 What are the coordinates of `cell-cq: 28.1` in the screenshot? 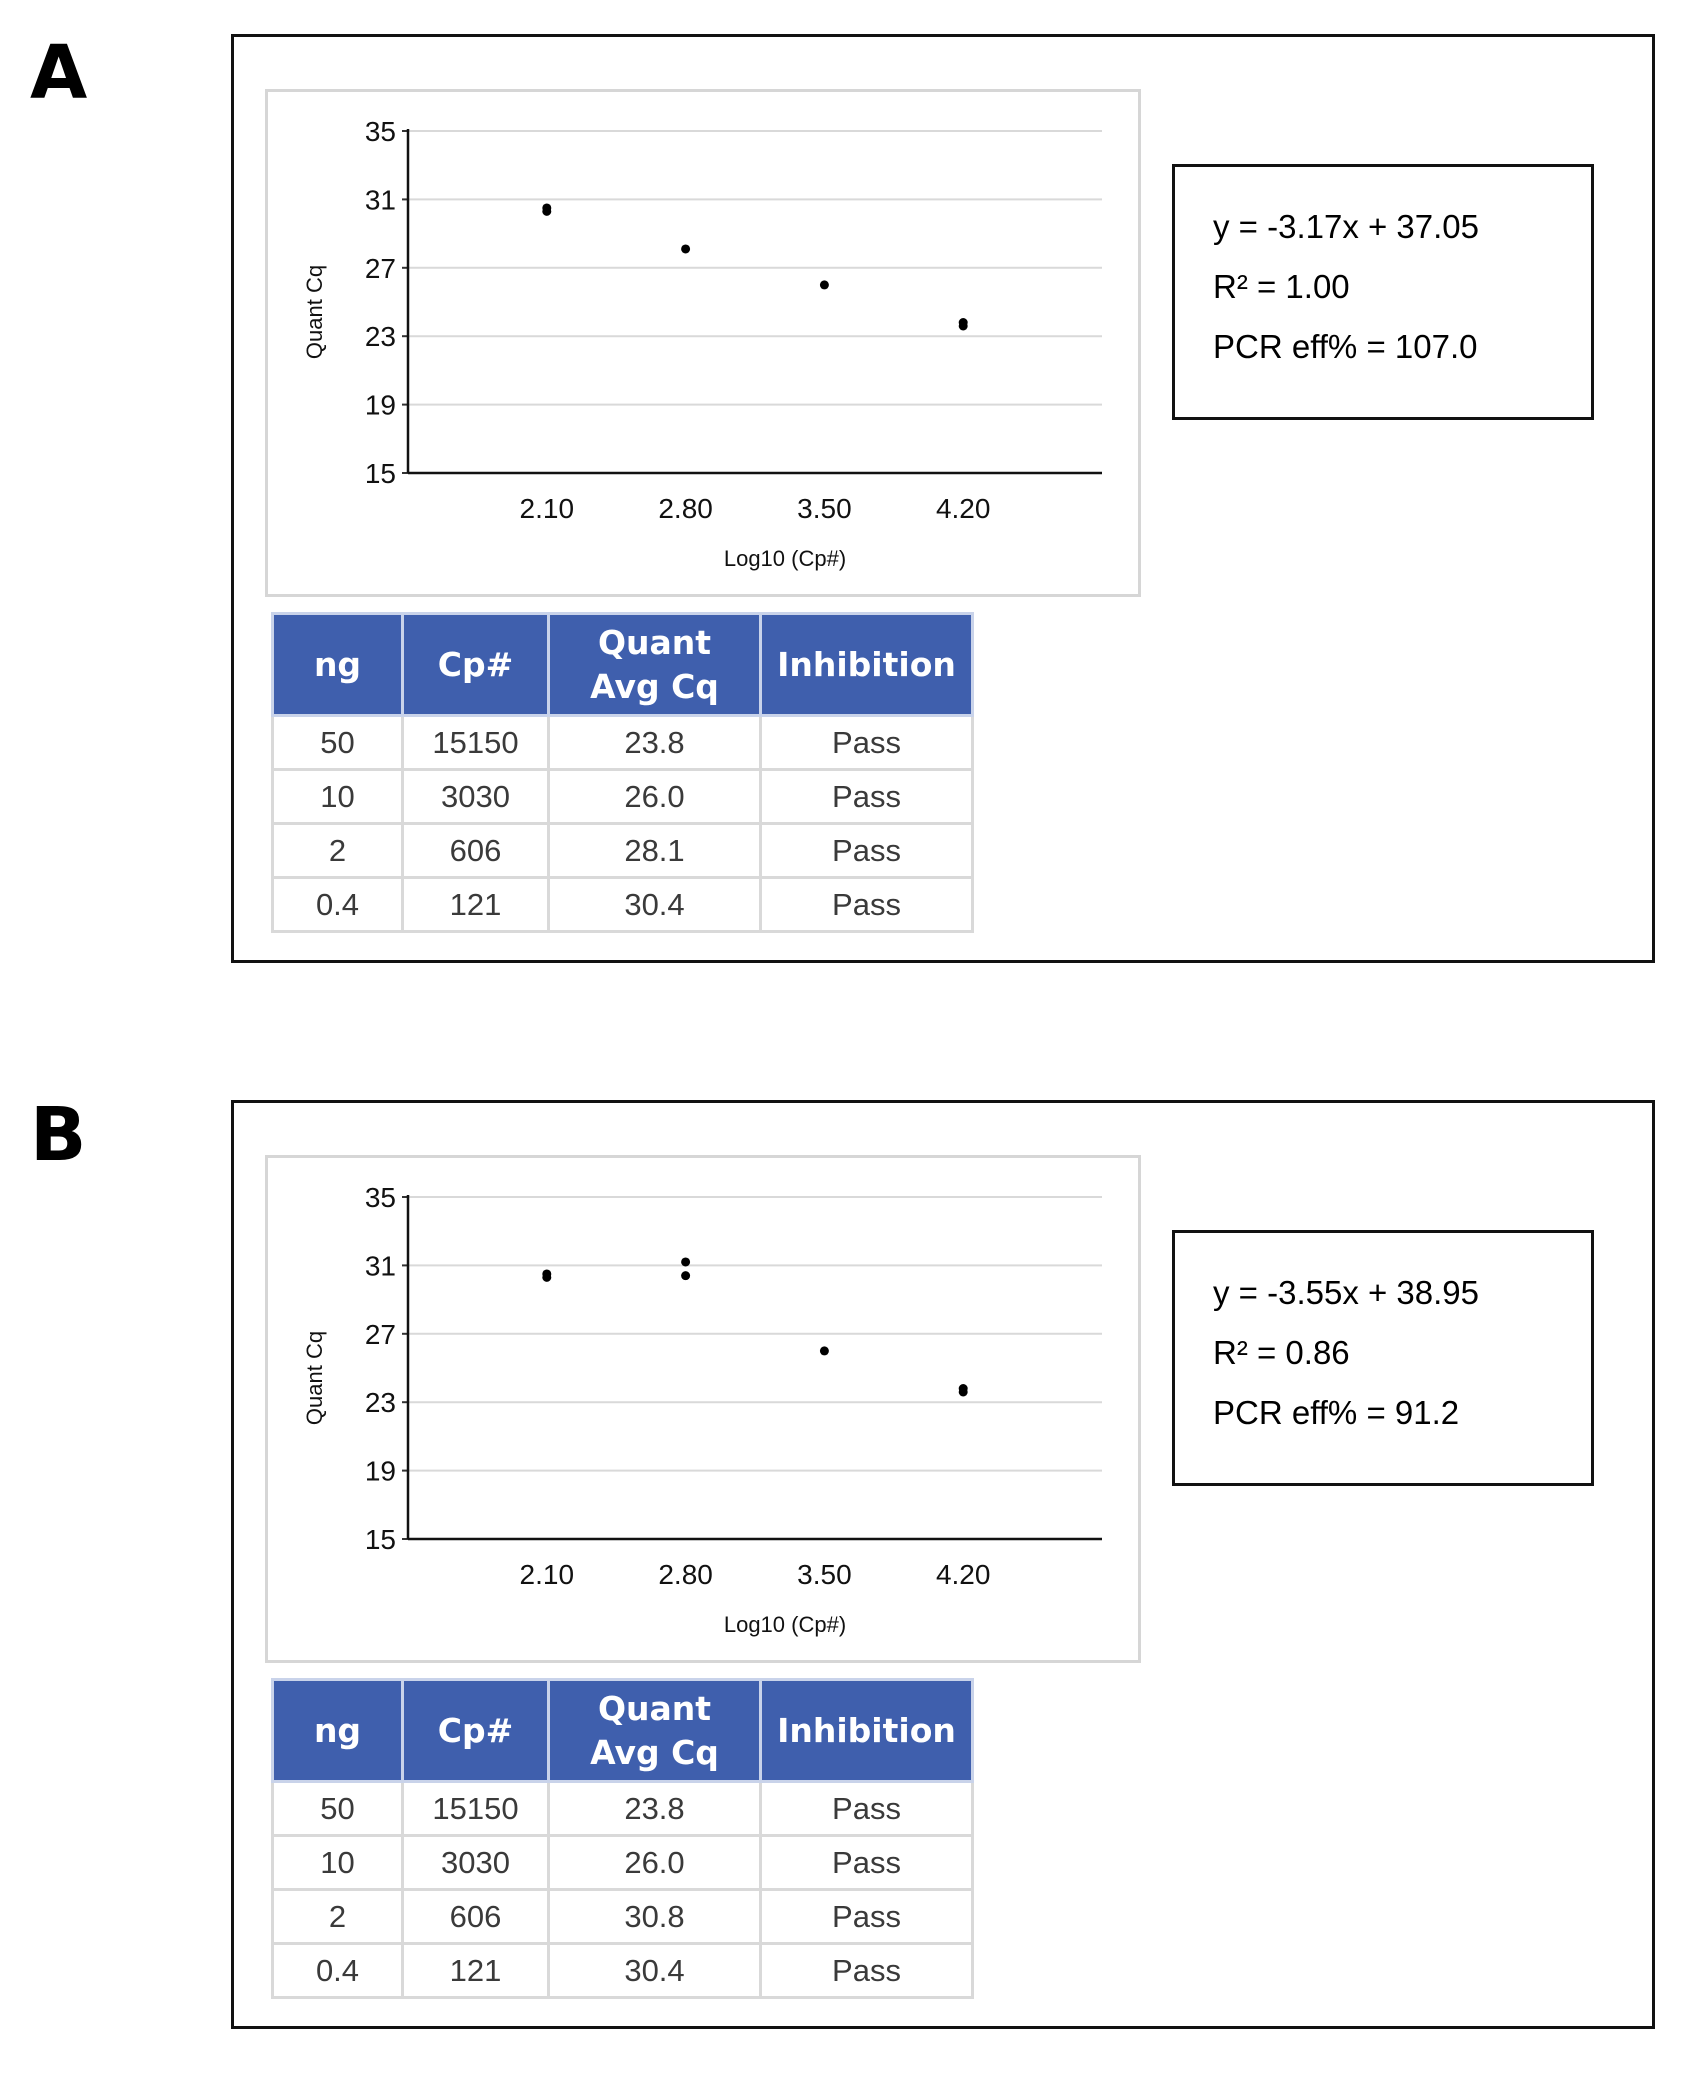 It's located at (654, 850).